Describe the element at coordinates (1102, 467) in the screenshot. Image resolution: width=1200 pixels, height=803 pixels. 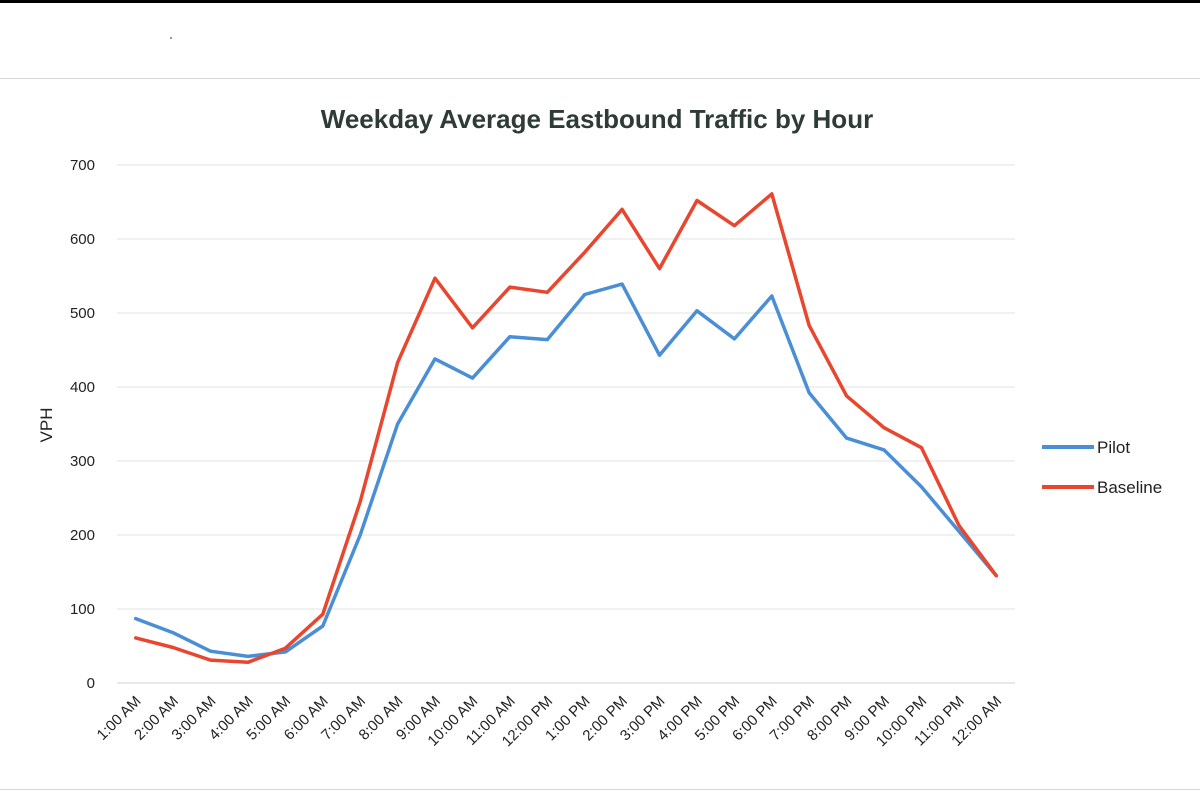
I see `legend: Pilot Baseline` at that location.